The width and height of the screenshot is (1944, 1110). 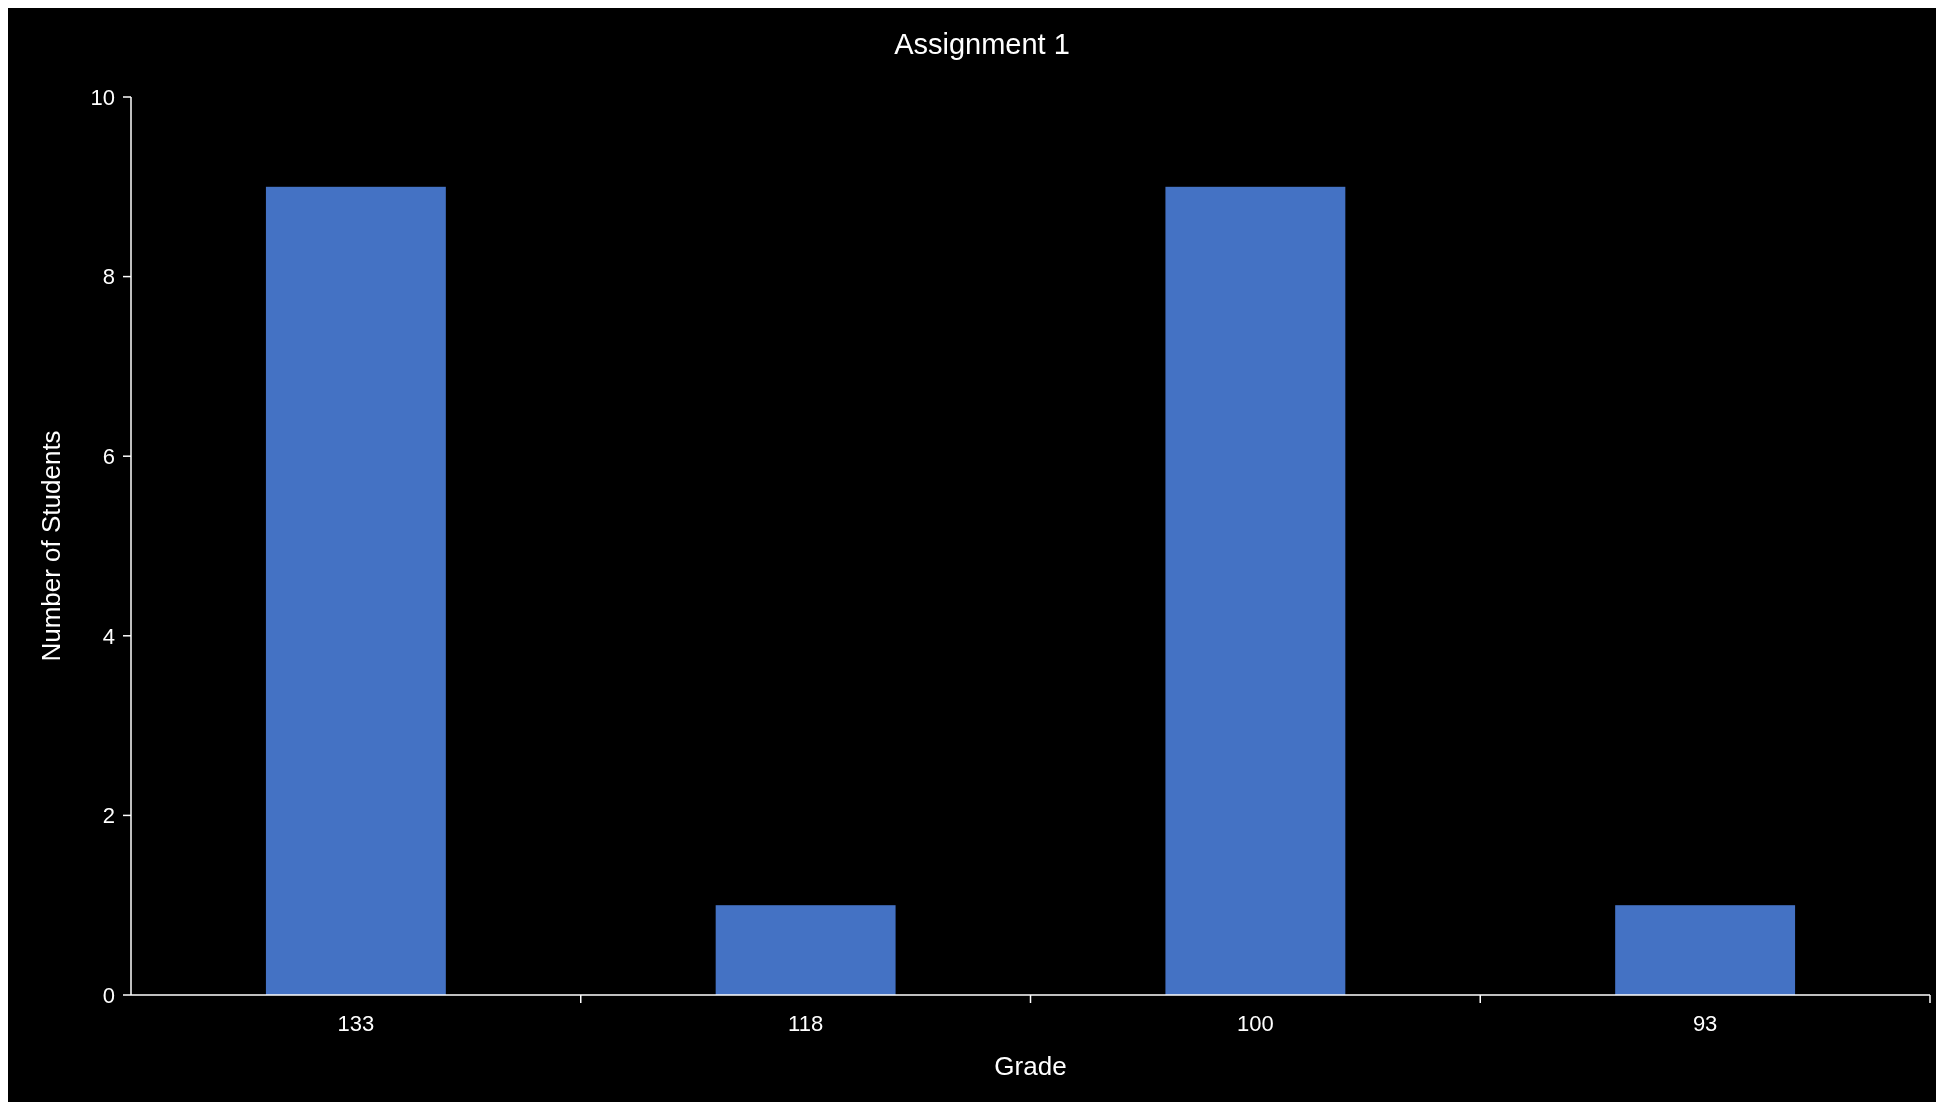 What do you see at coordinates (108, 816) in the screenshot?
I see `y-tick-label: 2` at bounding box center [108, 816].